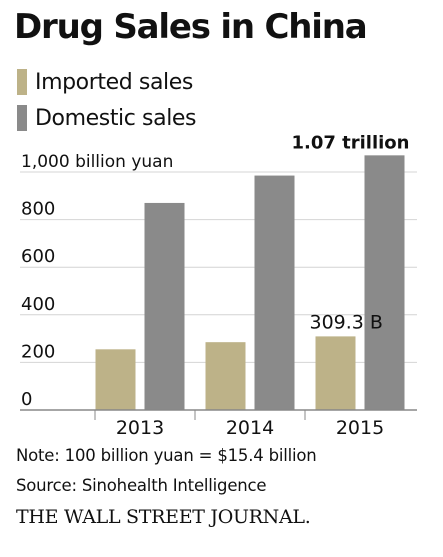 This screenshot has height=557, width=443. I want to click on y-tick-label: 600, so click(38, 256).